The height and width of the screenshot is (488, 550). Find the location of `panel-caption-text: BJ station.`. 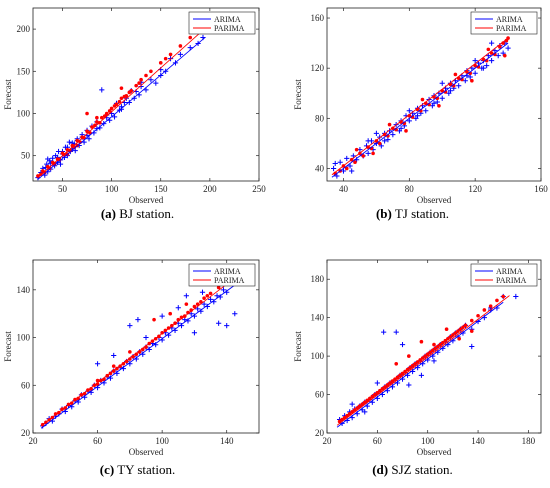

panel-caption-text: BJ station. is located at coordinates (145, 213).